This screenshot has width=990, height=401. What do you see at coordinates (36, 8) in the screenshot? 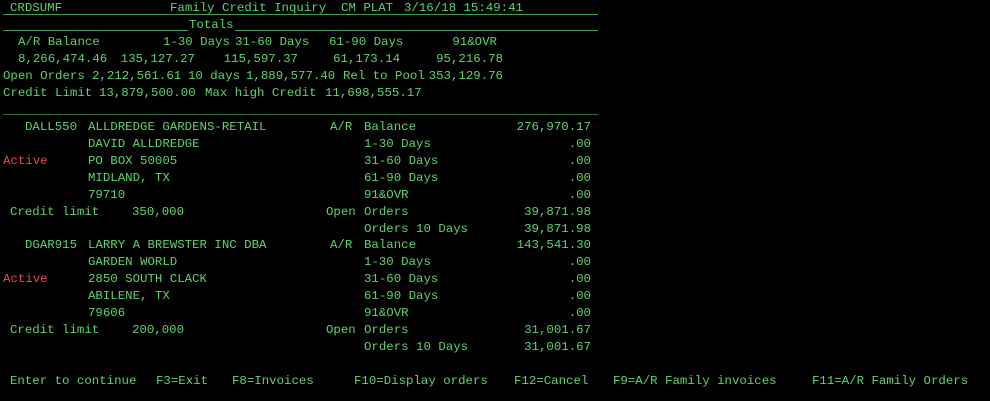
I see `program-name: CRDSUMF` at bounding box center [36, 8].